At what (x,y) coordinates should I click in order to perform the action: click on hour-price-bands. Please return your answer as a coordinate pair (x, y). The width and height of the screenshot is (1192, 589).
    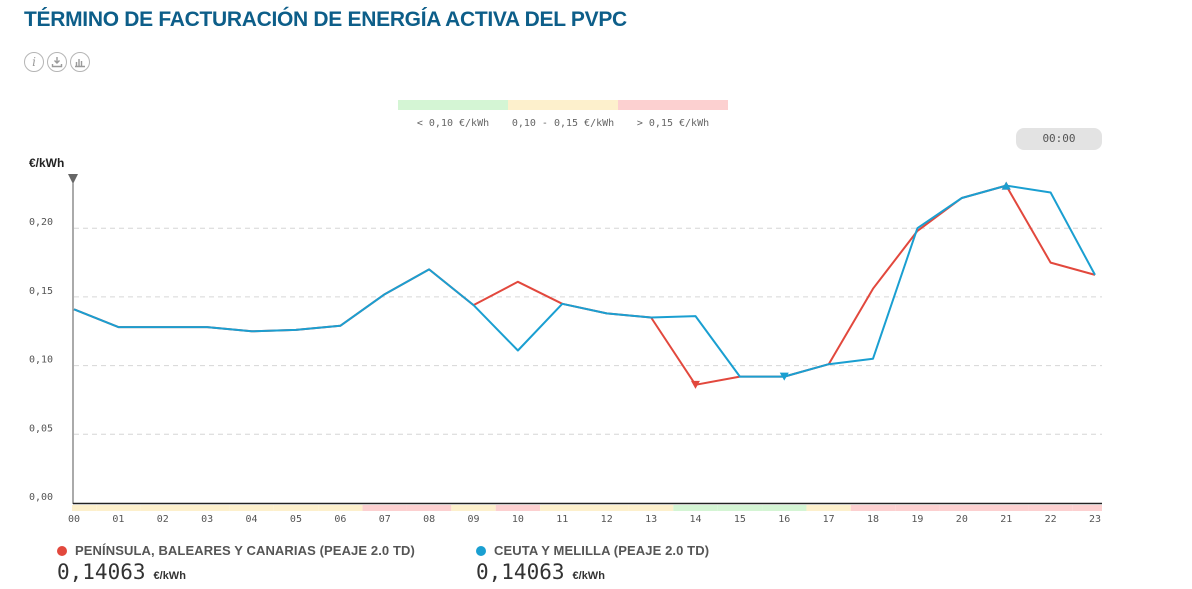
    Looking at the image, I should click on (587, 508).